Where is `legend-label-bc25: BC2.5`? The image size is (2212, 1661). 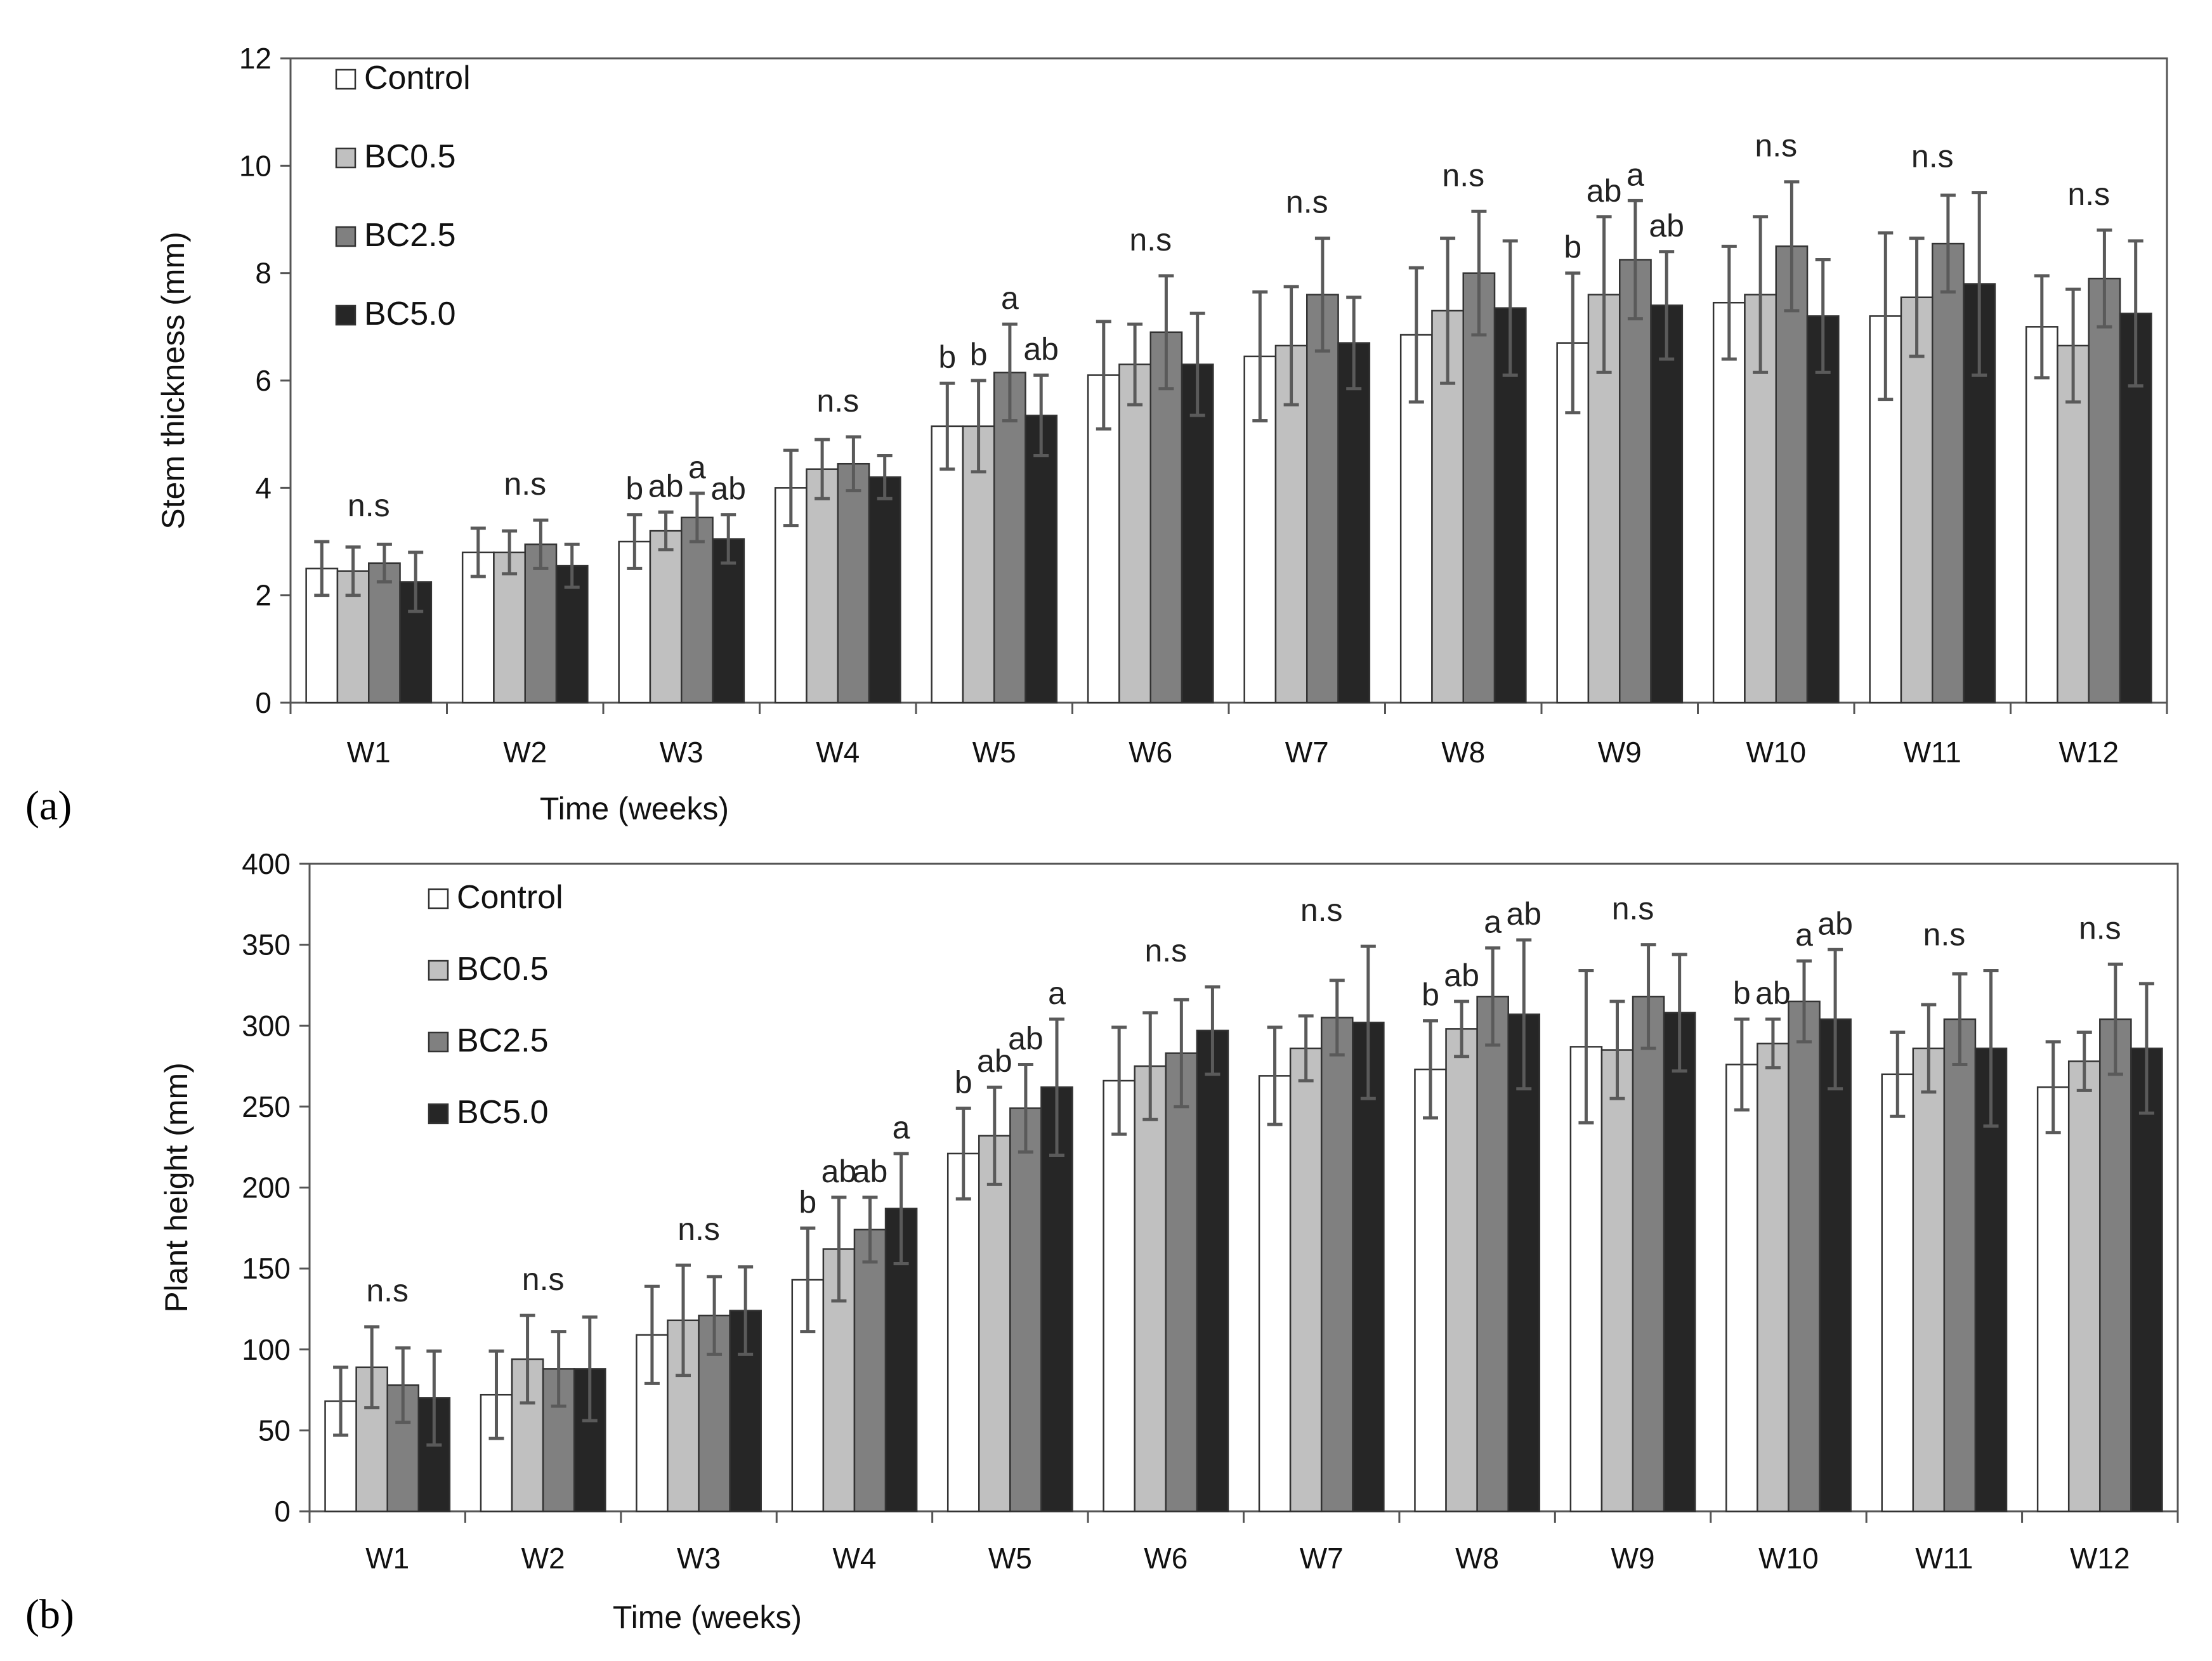 legend-label-bc25: BC2.5 is located at coordinates (503, 1040).